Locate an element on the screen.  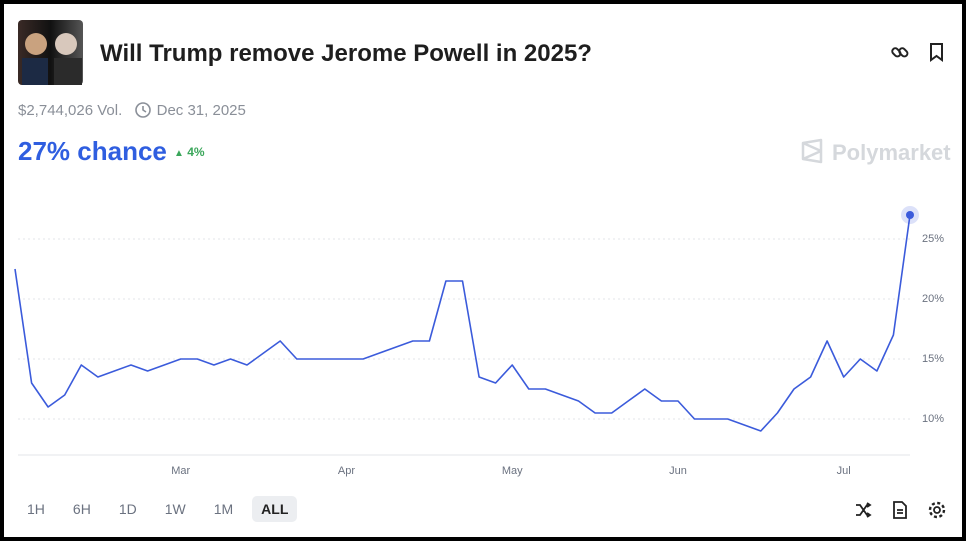
chance: 27% chance is located at coordinates (92, 151).